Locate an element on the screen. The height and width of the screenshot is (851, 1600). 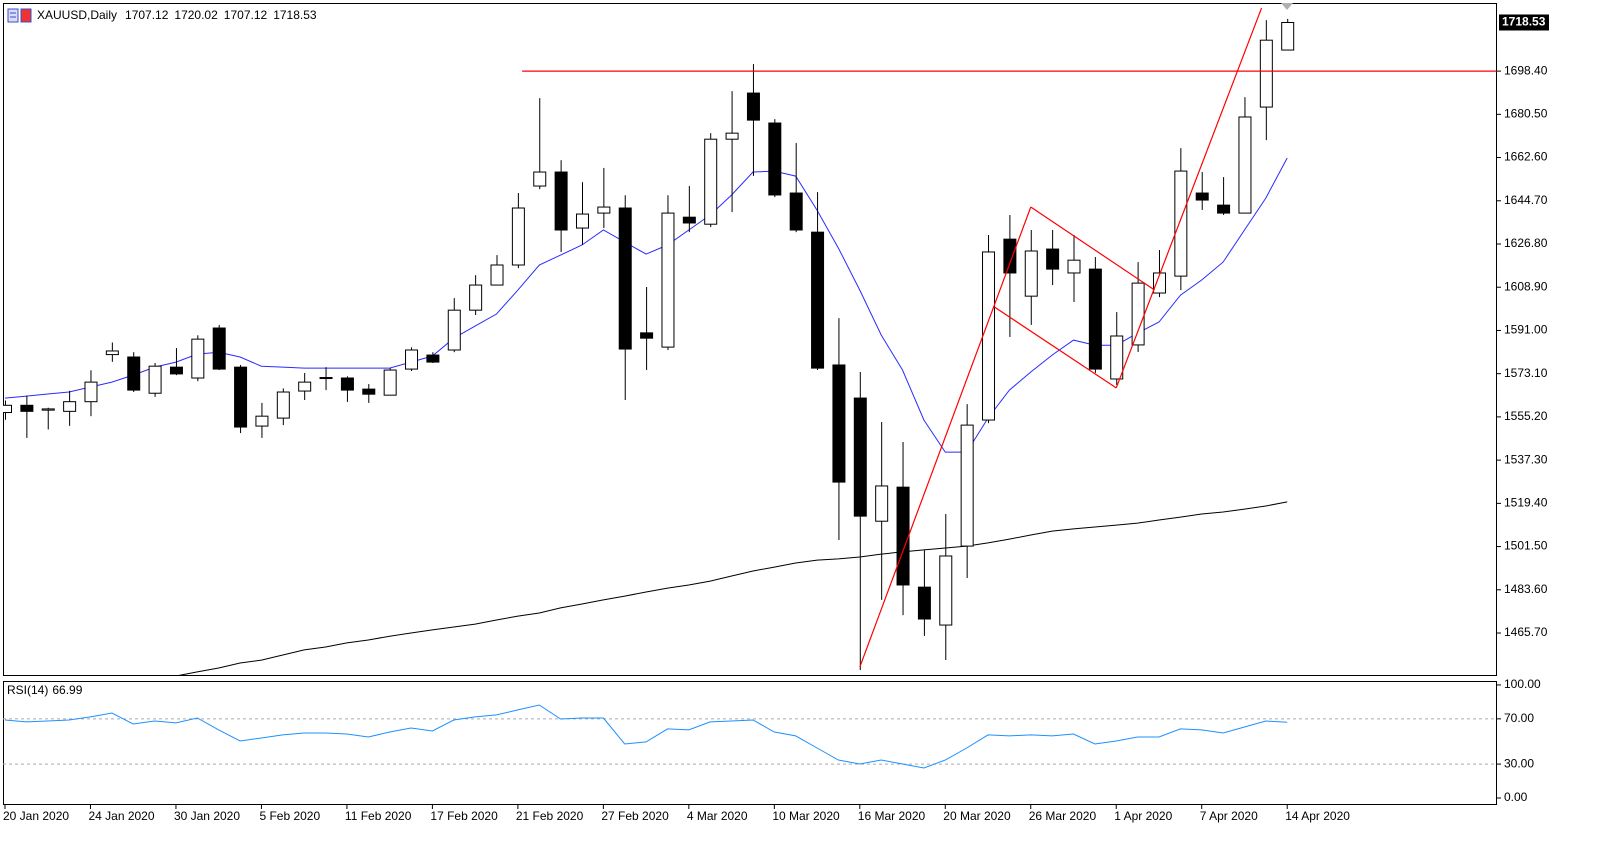
x-tick-label: 4 Mar 2020 is located at coordinates (717, 816).